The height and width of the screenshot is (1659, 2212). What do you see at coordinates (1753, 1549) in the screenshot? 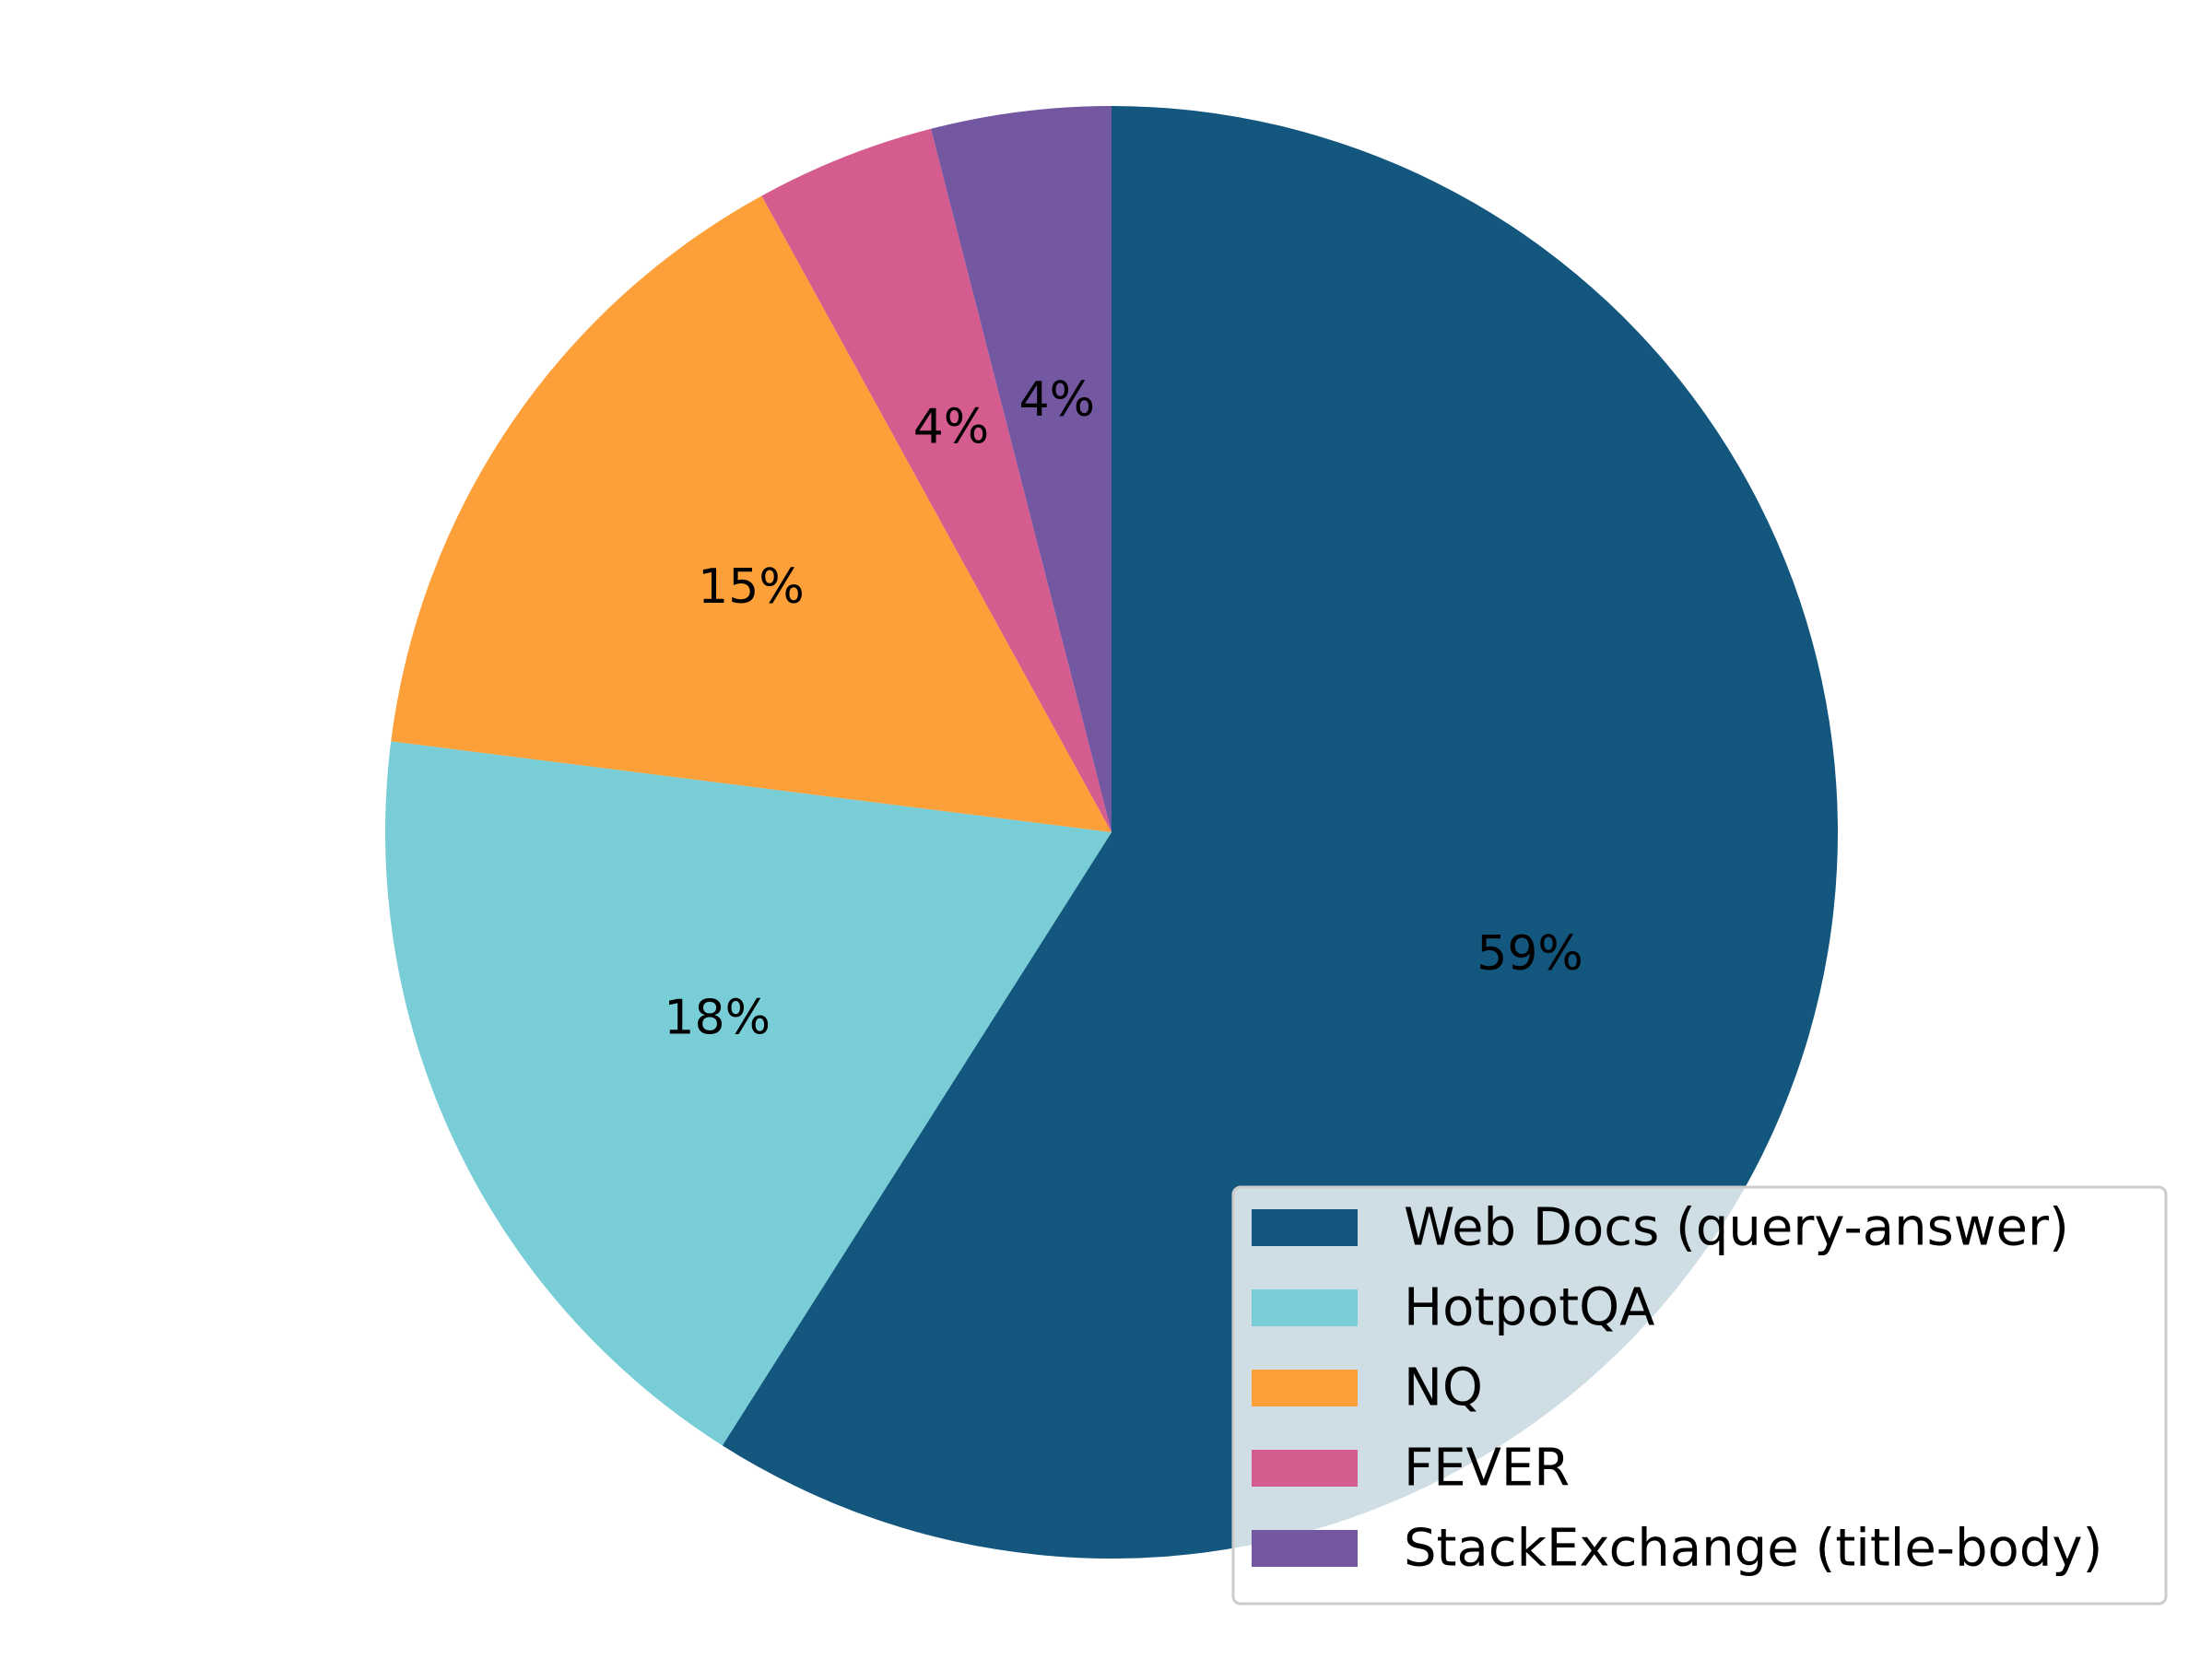
I see `legend-label: StackExchange (title-body)` at bounding box center [1753, 1549].